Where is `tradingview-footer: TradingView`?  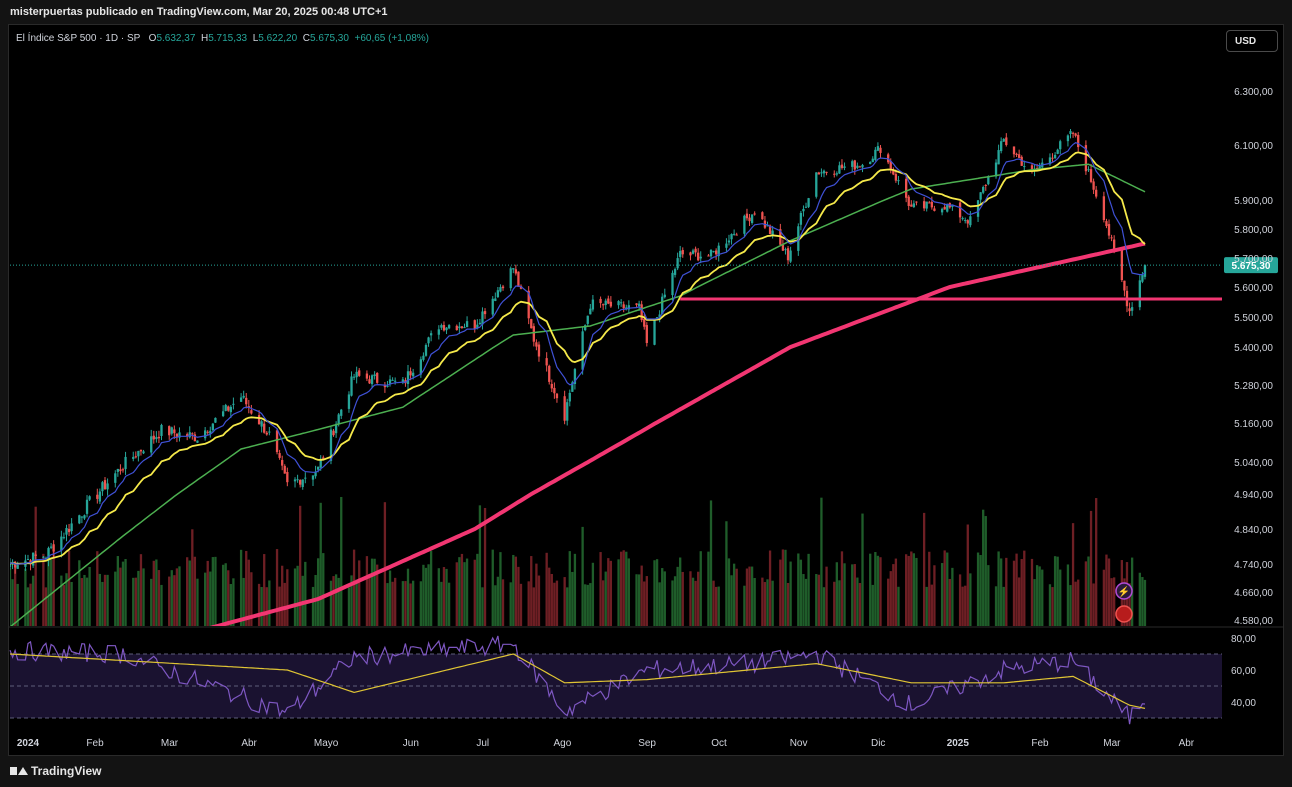 tradingview-footer: TradingView is located at coordinates (55, 771).